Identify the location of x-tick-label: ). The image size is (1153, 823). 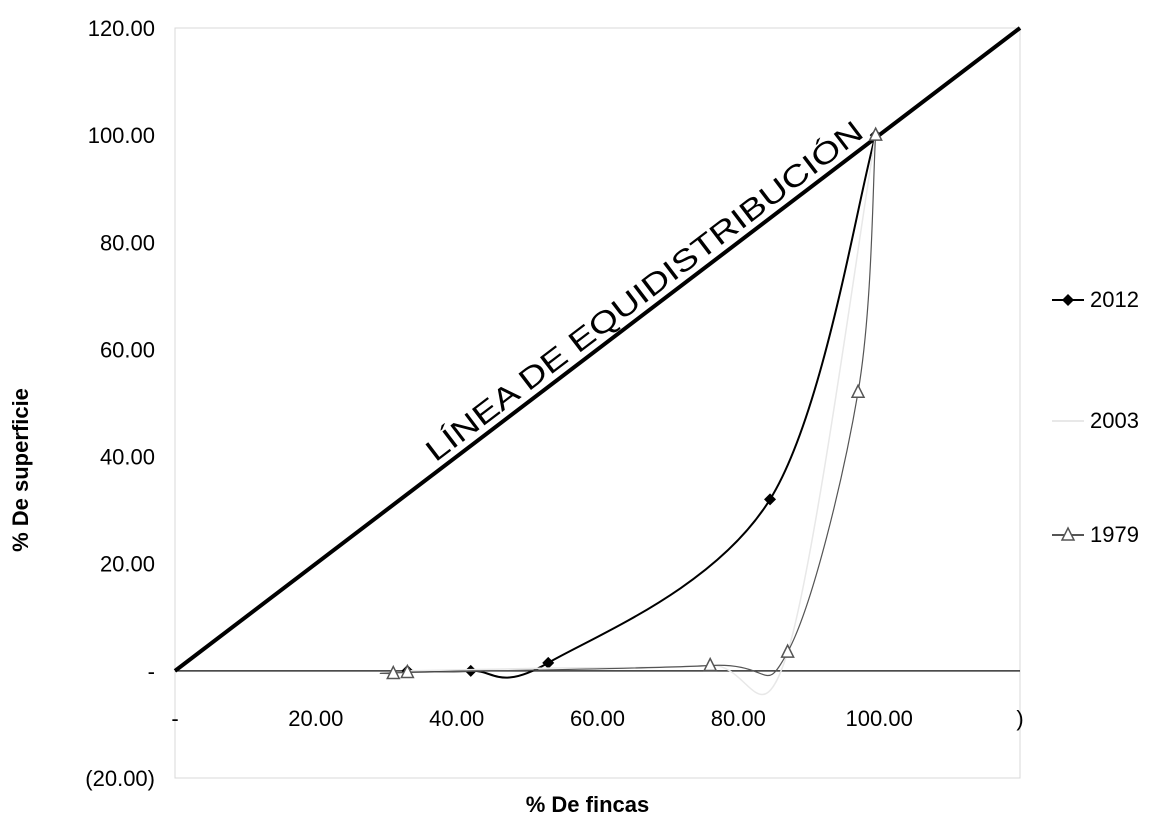
(1019, 718).